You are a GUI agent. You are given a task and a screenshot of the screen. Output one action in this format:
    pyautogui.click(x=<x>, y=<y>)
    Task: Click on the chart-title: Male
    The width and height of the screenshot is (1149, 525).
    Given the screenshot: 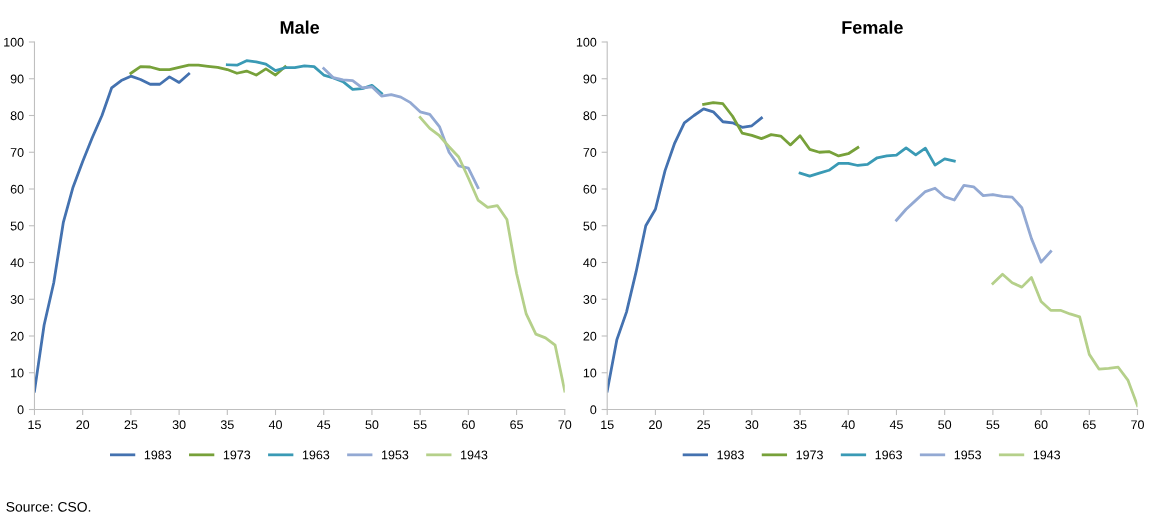 What is the action you would take?
    pyautogui.click(x=300, y=27)
    